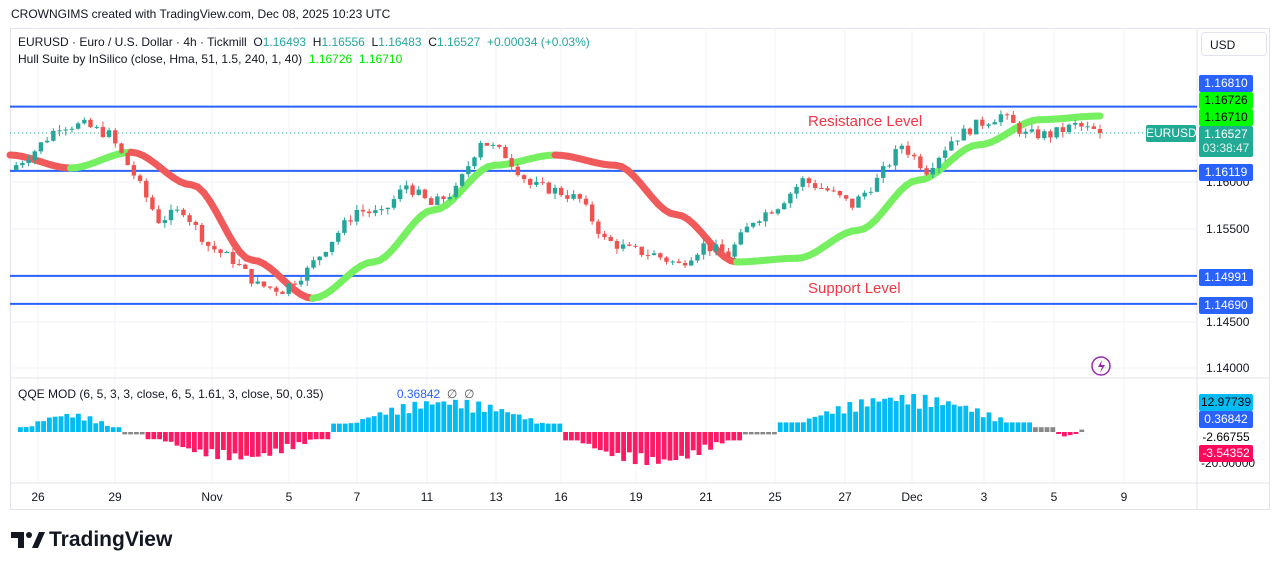 The height and width of the screenshot is (571, 1281). I want to click on currency-button: USD, so click(1234, 44).